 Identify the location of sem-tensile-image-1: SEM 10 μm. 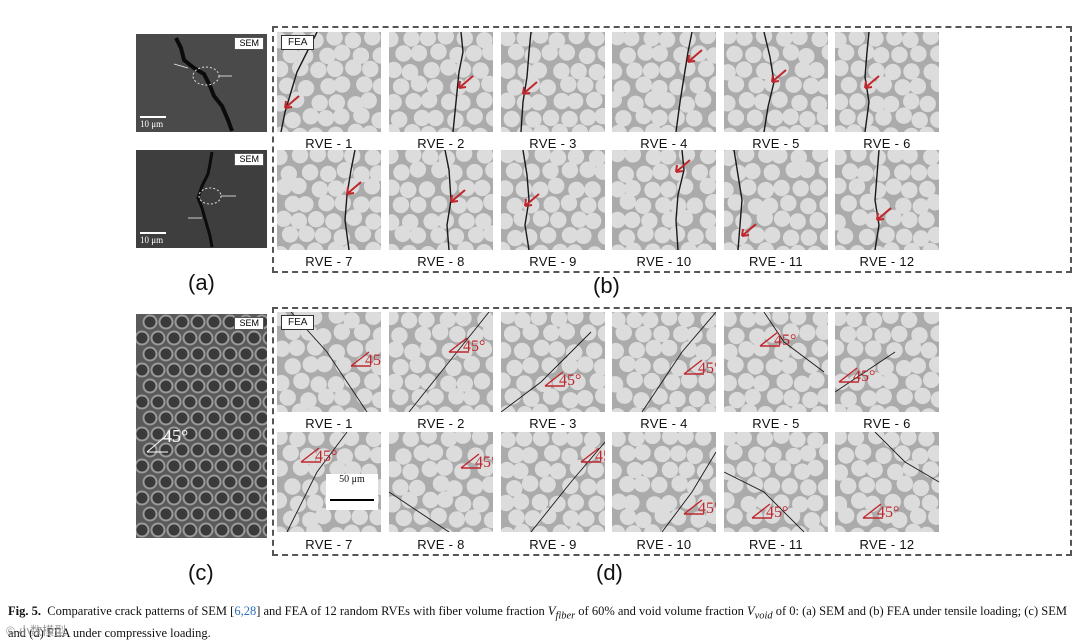
(201, 83).